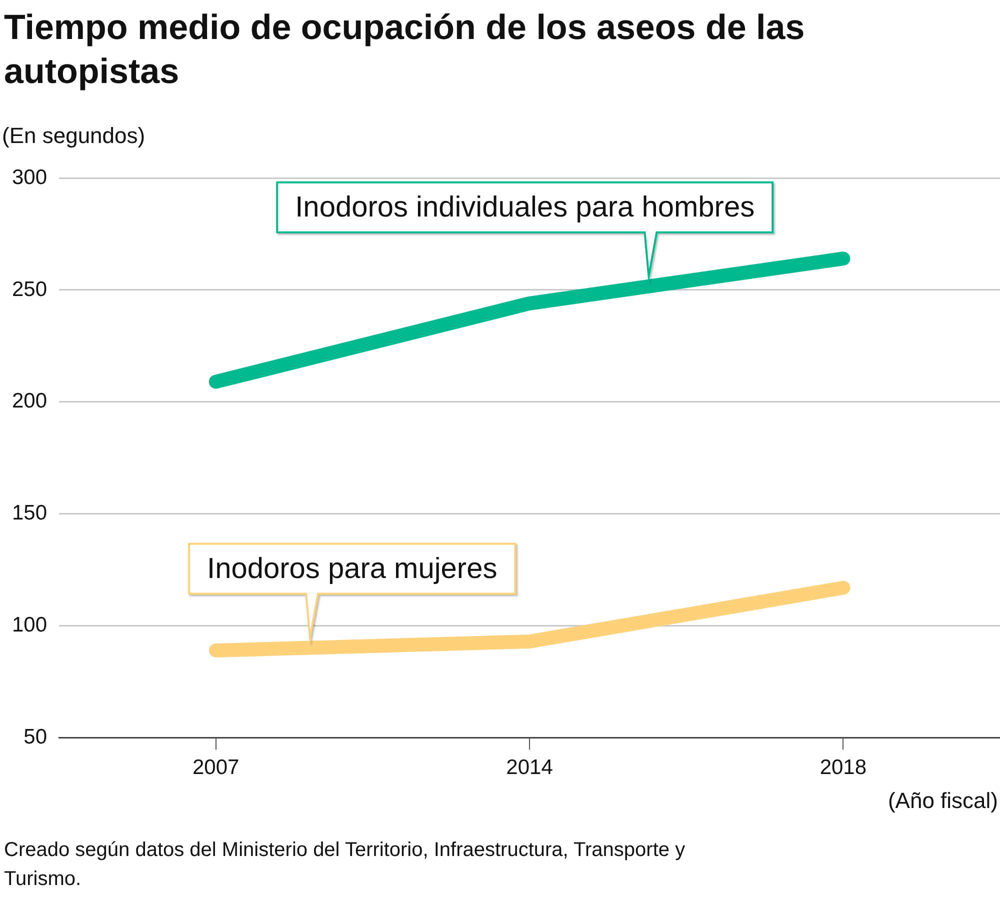 Image resolution: width=1000 pixels, height=924 pixels. I want to click on text: Creado según datos del Ministerio del Territorio, Infraestructura, Transporte y Turismo., so click(345, 865).